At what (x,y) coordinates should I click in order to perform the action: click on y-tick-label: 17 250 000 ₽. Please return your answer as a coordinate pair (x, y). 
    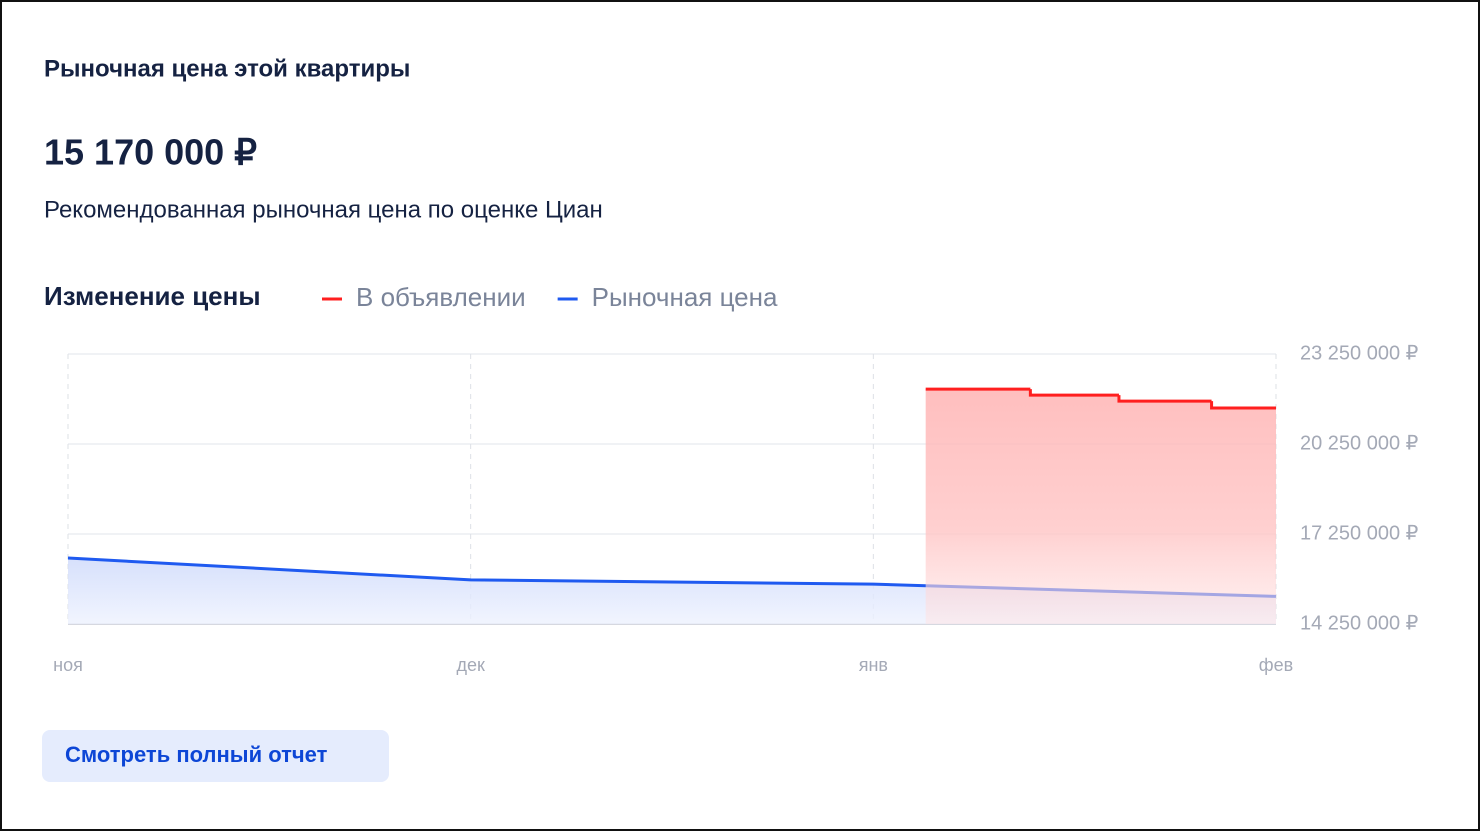
    Looking at the image, I should click on (1359, 533).